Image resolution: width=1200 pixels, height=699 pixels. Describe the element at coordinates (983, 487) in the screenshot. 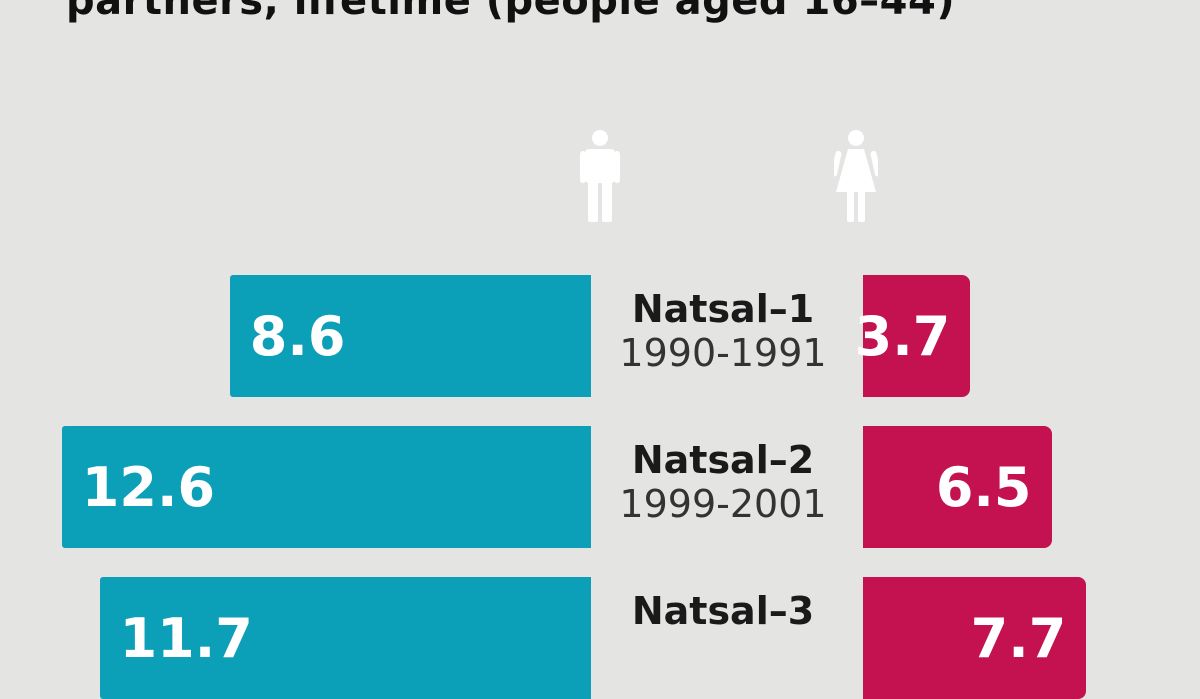

I see `women-value-label: 6.5` at that location.